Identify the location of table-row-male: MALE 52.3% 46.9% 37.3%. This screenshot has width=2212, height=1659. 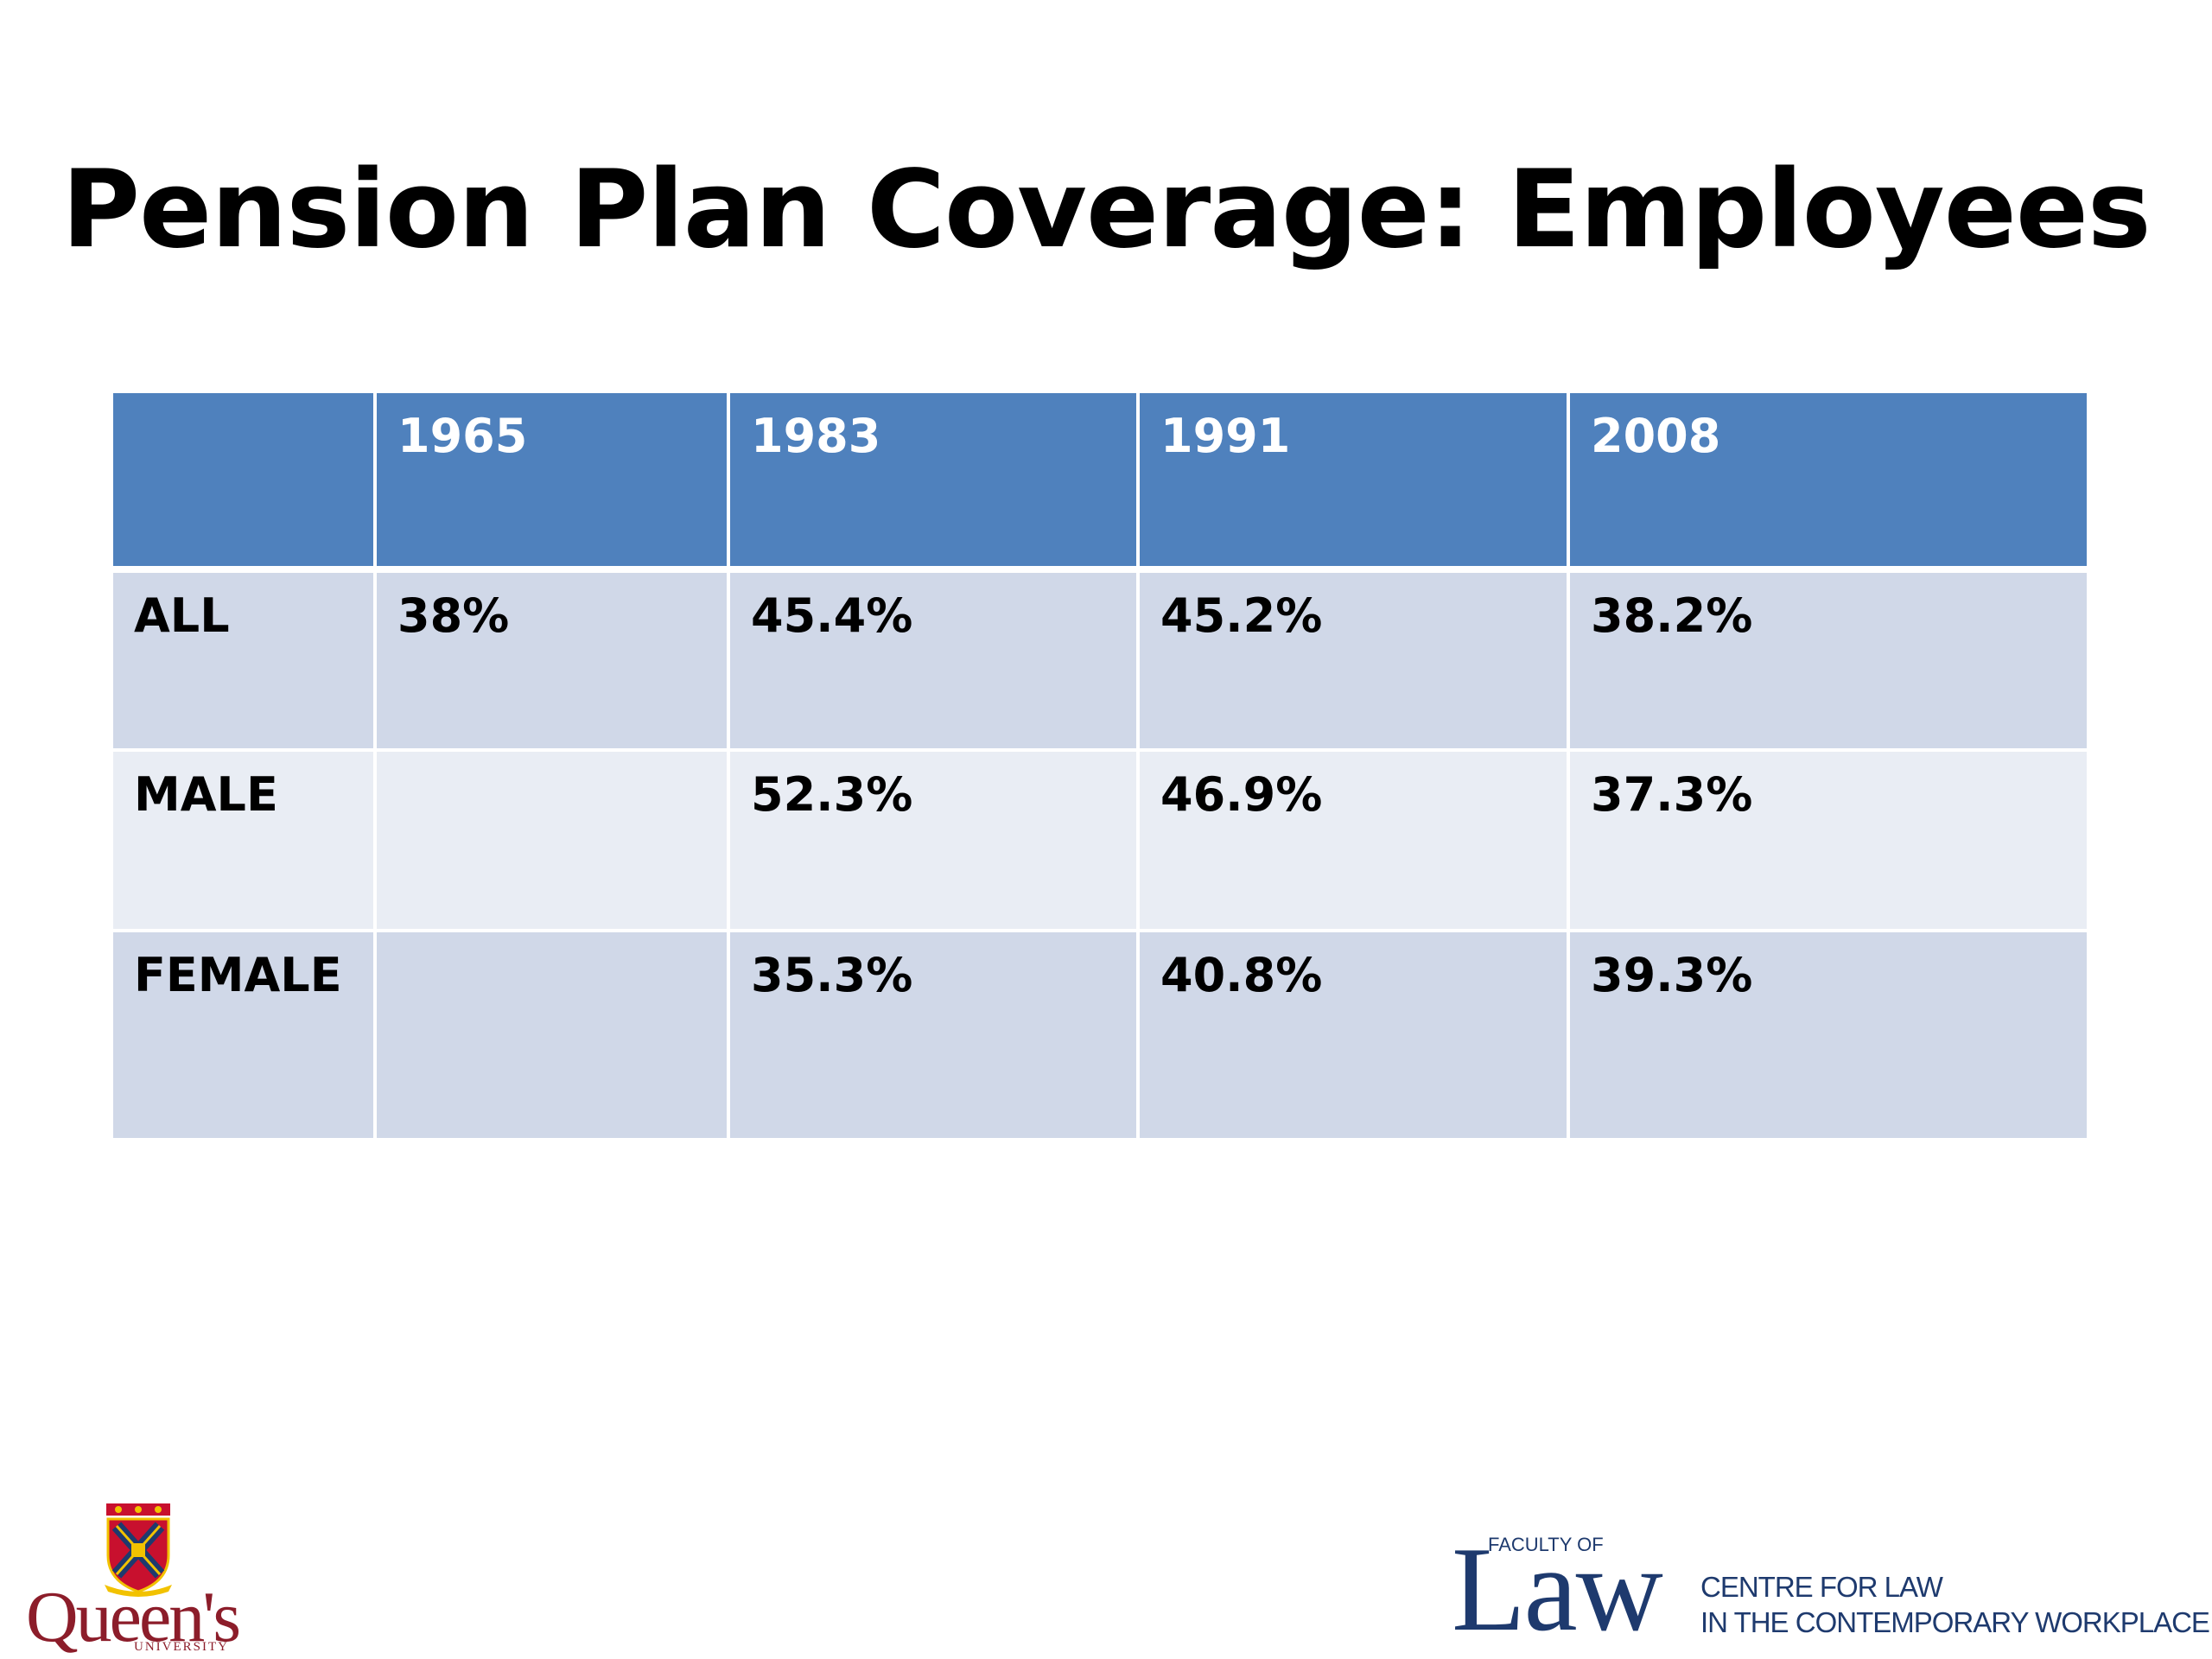
(1100, 840).